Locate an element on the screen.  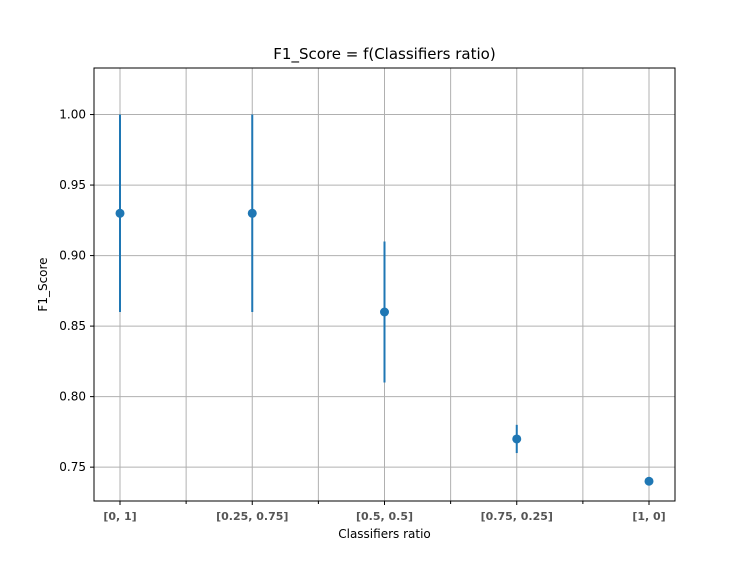
x-axis-label: Classifiers ratio is located at coordinates (384, 534).